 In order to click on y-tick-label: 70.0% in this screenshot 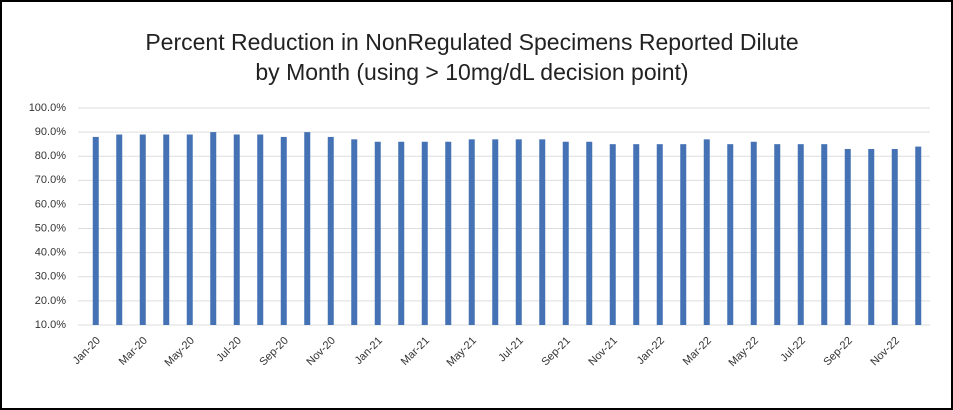, I will do `click(50, 180)`.